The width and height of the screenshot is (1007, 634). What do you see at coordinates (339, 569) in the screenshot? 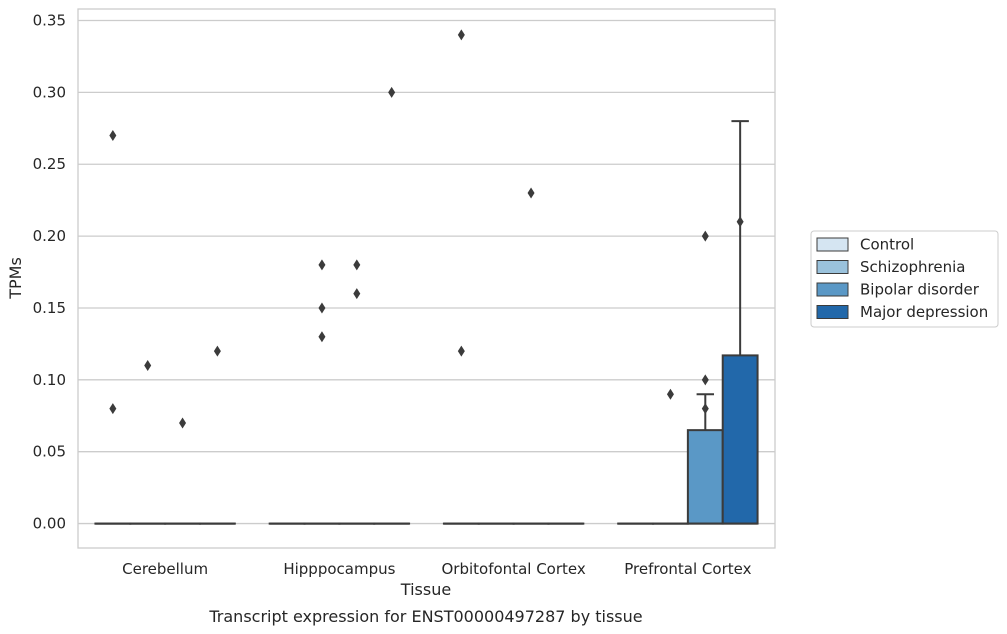
I see `x-tick-label: Hipppocampus` at bounding box center [339, 569].